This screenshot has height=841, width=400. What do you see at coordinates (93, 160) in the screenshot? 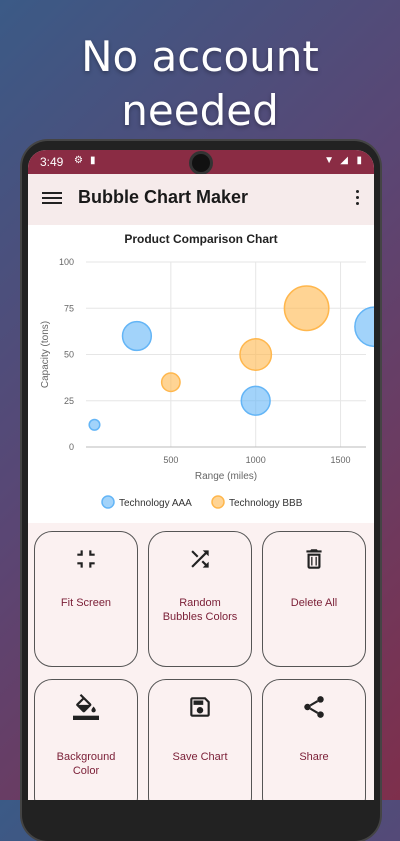
I see `sd-card-icon: ▮` at bounding box center [93, 160].